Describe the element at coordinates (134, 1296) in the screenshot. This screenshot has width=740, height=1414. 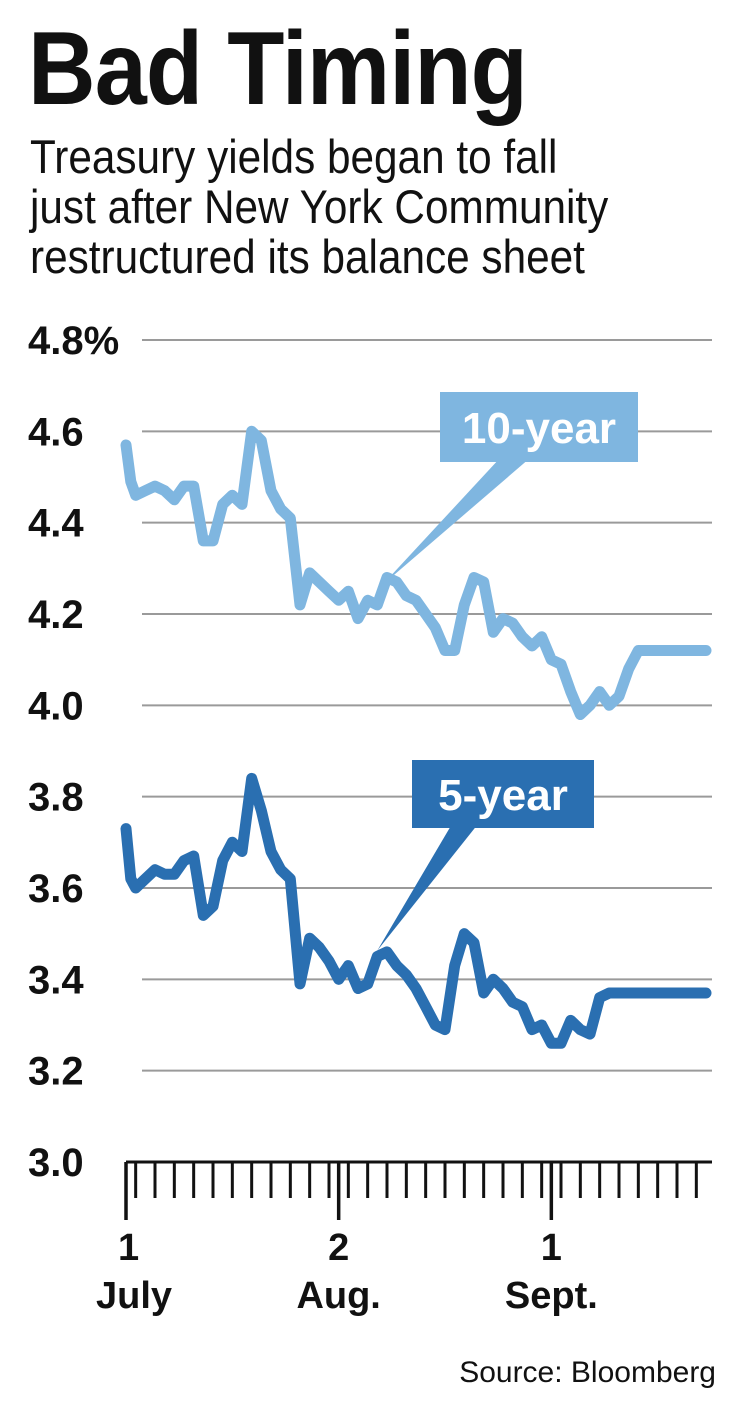
I see `x-tick-month-label: July` at that location.